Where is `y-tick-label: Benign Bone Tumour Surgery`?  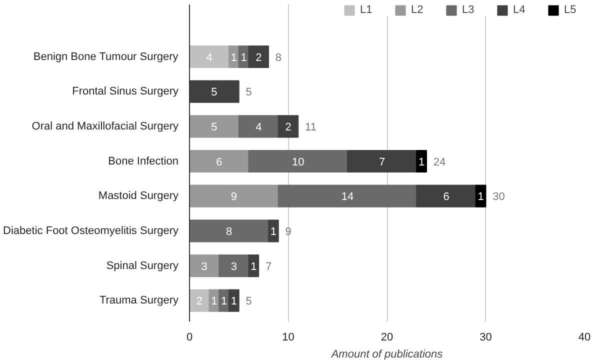 y-tick-label: Benign Bone Tumour Surgery is located at coordinates (106, 56).